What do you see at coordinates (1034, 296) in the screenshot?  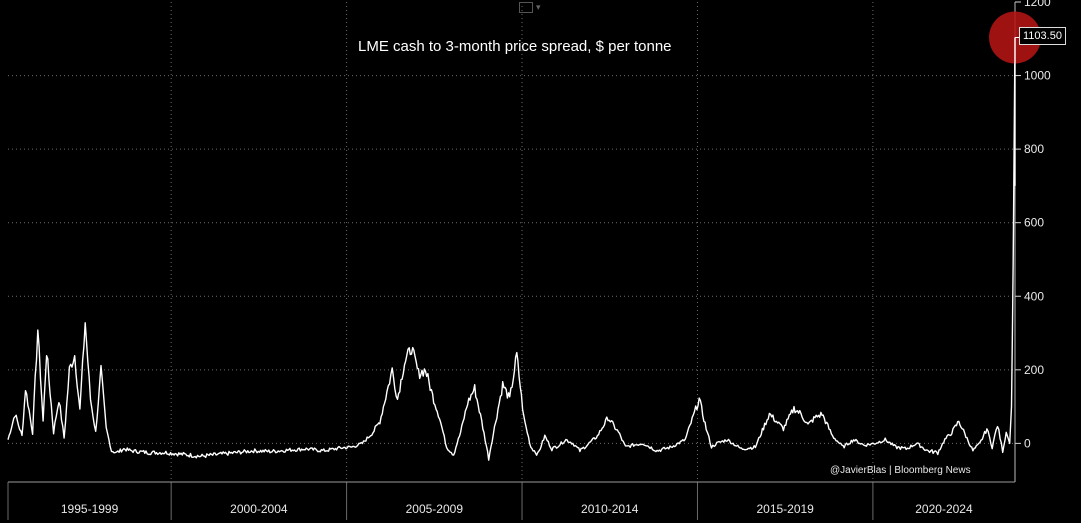 I see `y-tick-label: 400` at bounding box center [1034, 296].